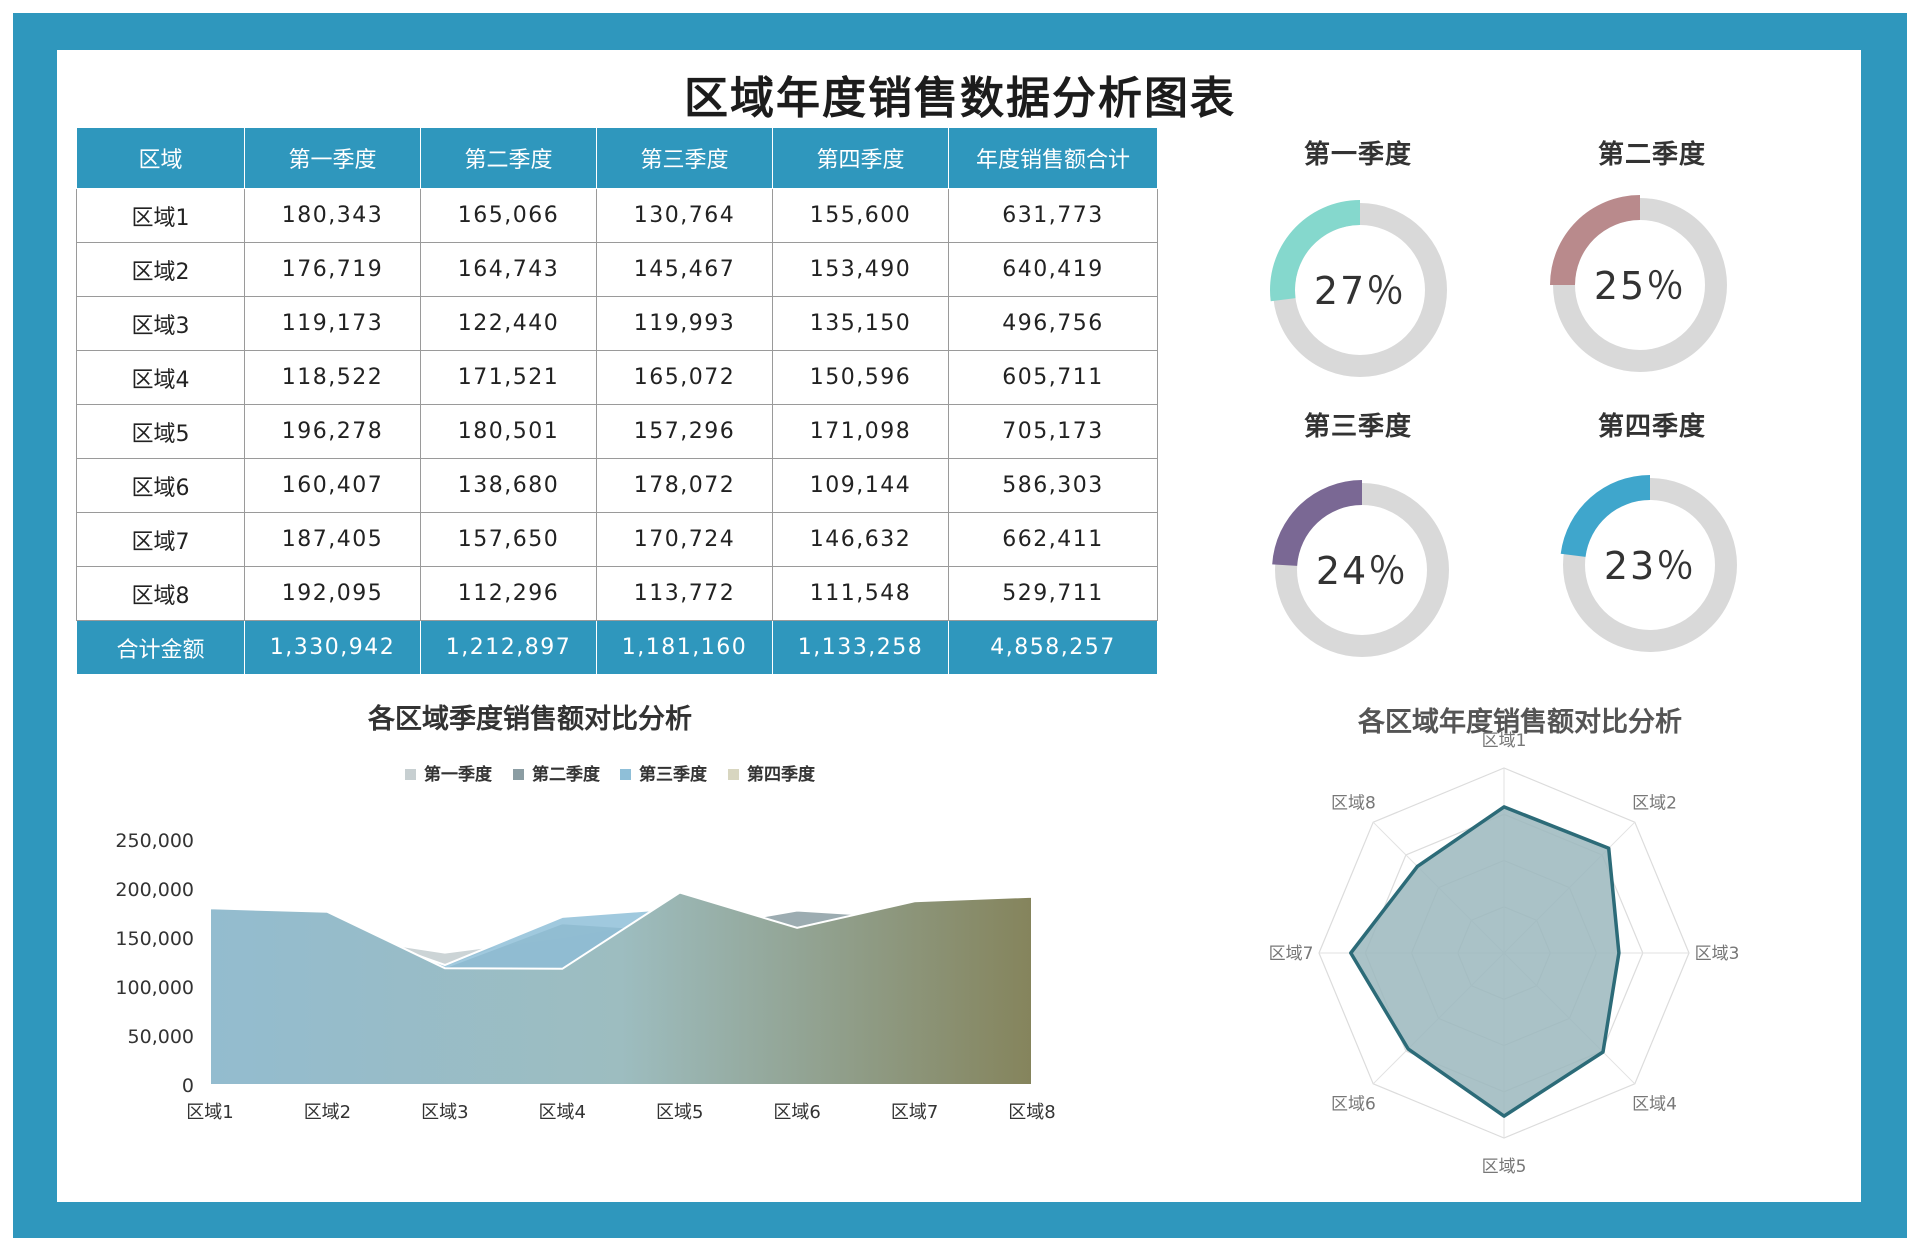 The image size is (1920, 1251). I want to click on radar-chart-title: 各区域年度销售额对比分析, so click(1520, 722).